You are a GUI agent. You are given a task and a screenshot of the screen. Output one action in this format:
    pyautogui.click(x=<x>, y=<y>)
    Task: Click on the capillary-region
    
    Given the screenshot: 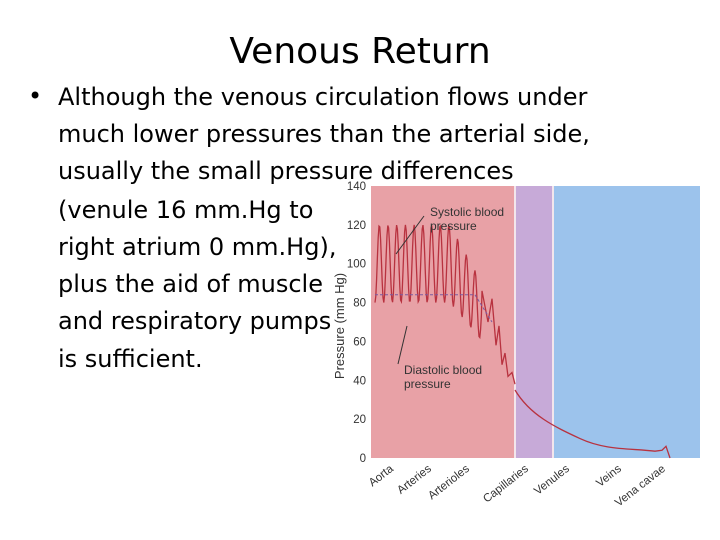 What is the action you would take?
    pyautogui.click(x=534, y=322)
    